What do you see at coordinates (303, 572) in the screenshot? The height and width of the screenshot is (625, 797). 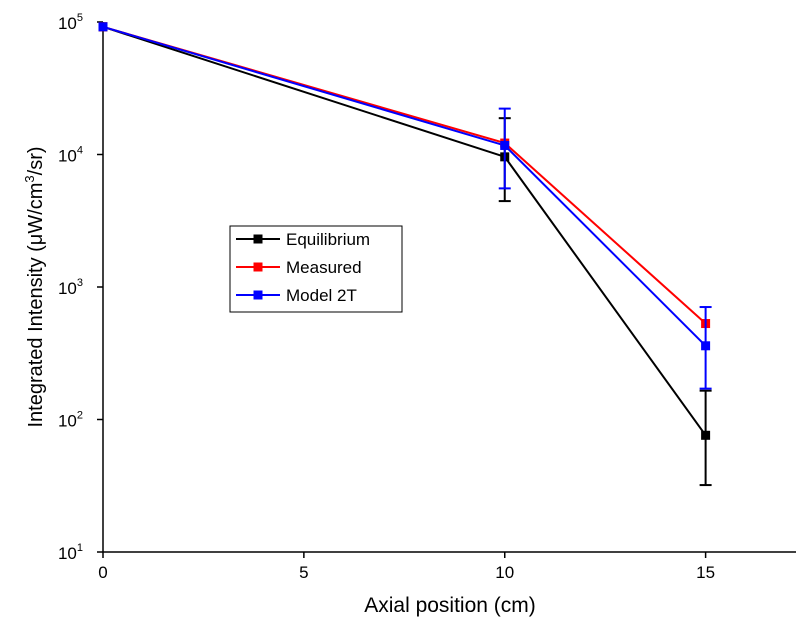 I see `x-tick-label: 5` at bounding box center [303, 572].